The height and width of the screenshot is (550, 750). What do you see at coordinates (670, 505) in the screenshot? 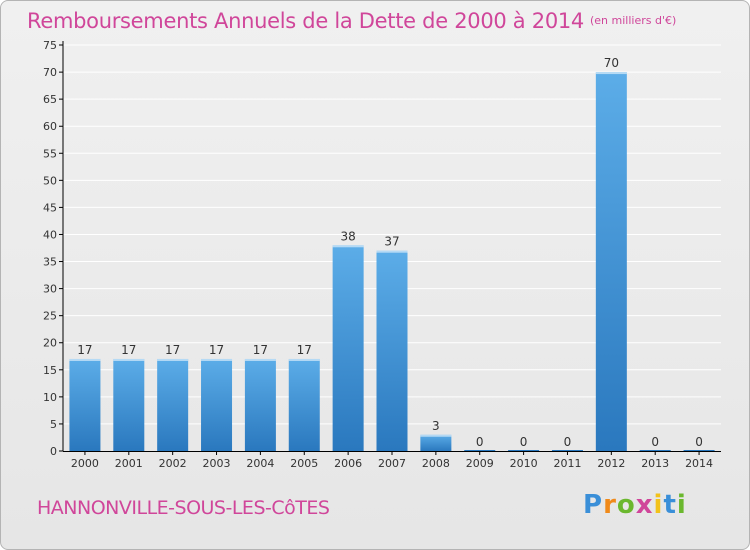
I see `logo-letter: t` at bounding box center [670, 505].